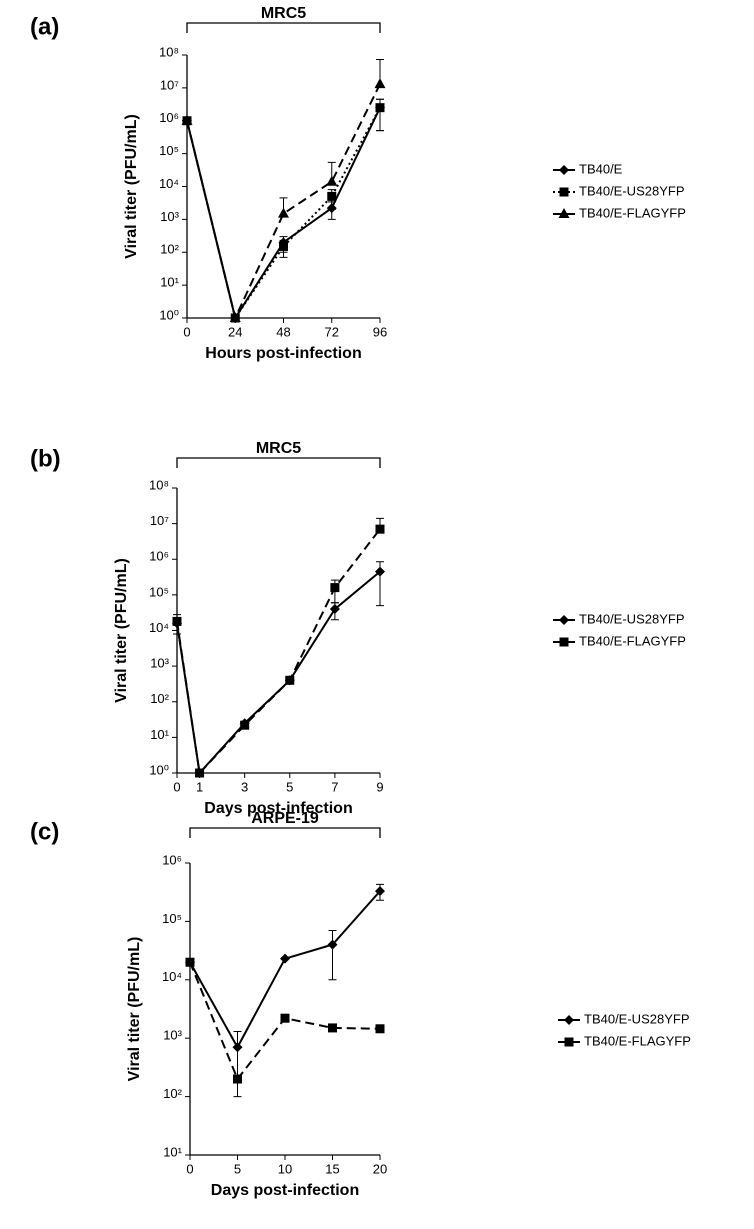 This screenshot has width=754, height=1229. I want to click on x-tick-label: 96, so click(380, 331).